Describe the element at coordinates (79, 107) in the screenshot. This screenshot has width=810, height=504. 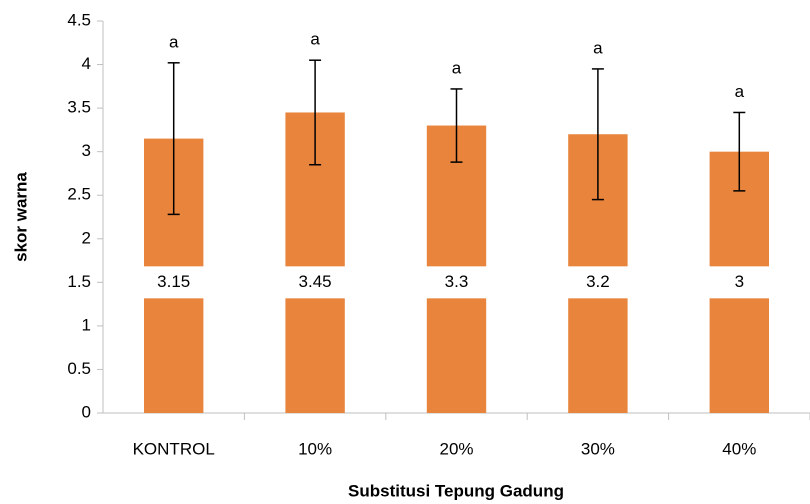
I see `y-tick-label: 3.5` at that location.